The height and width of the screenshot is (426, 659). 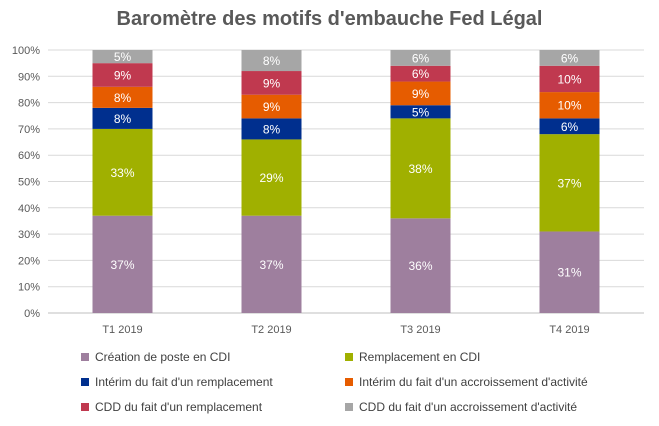 I want to click on y-tick-label: 10%, so click(x=29, y=288).